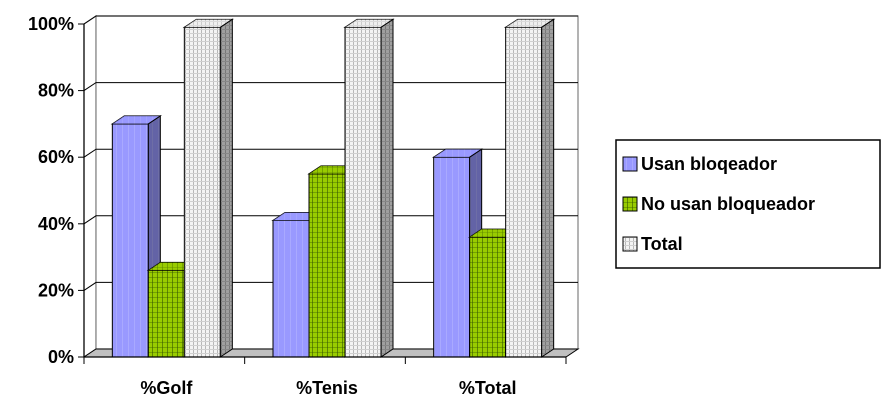 The image size is (883, 401). I want to click on legend-item: Total, so click(652, 244).